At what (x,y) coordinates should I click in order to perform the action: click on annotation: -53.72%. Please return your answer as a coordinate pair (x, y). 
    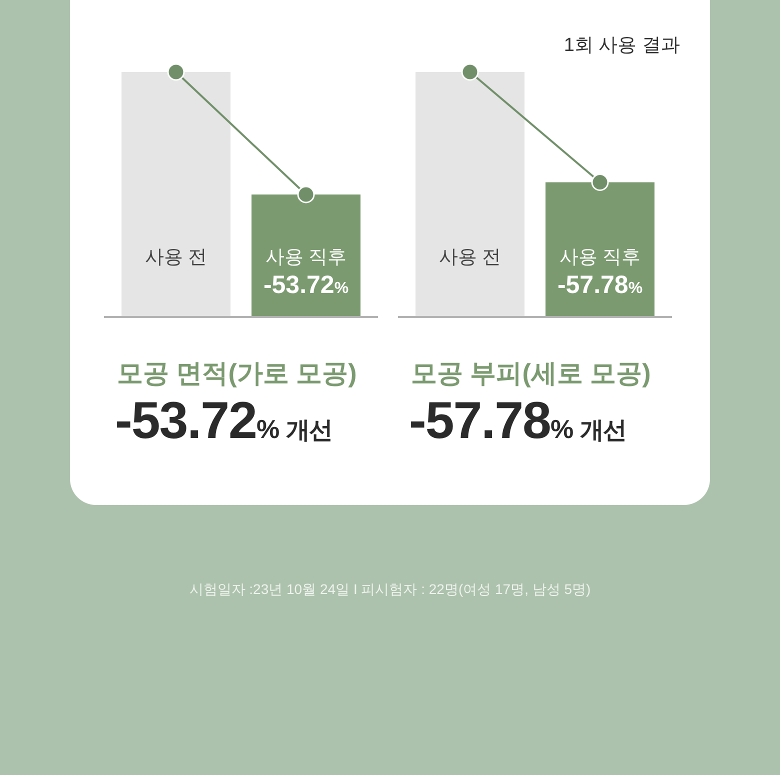
    Looking at the image, I should click on (306, 285).